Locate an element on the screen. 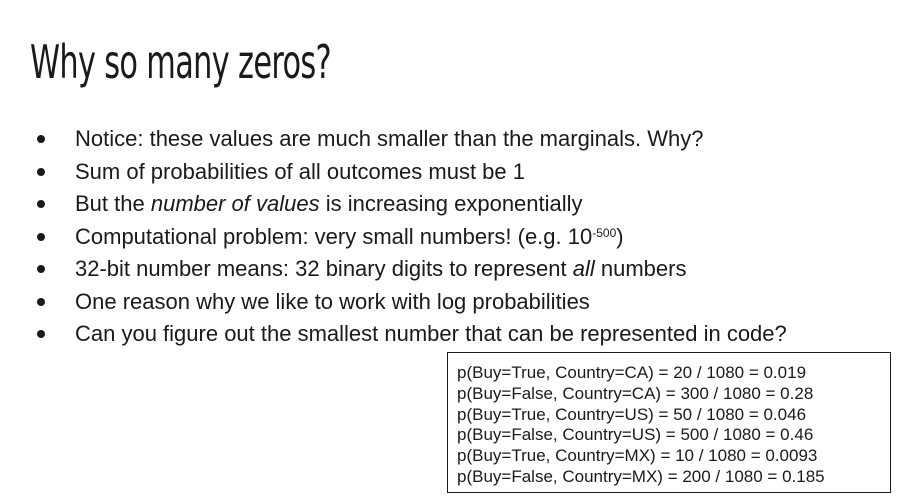 This screenshot has height=500, width=905. bullet-text-superscript: -500 is located at coordinates (604, 232).